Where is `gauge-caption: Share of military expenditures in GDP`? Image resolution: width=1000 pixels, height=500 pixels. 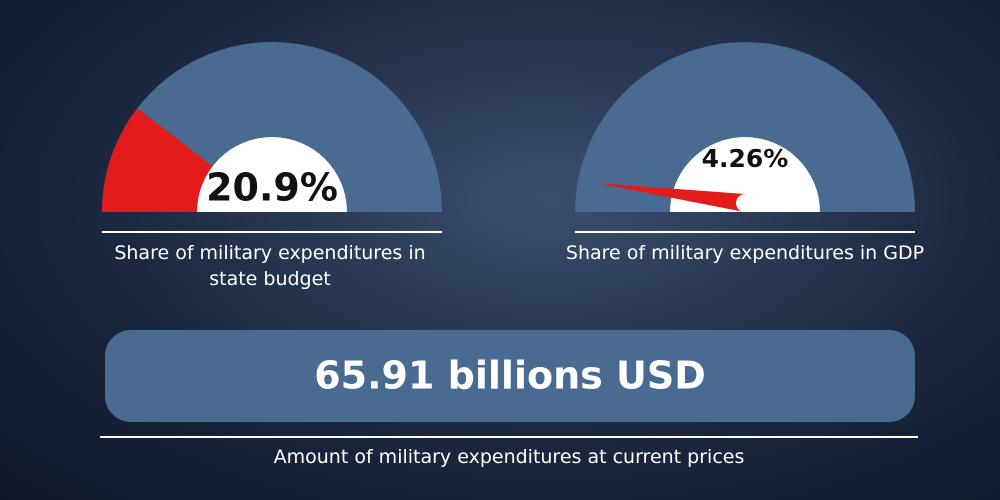
gauge-caption: Share of military expenditures in GDP is located at coordinates (745, 253).